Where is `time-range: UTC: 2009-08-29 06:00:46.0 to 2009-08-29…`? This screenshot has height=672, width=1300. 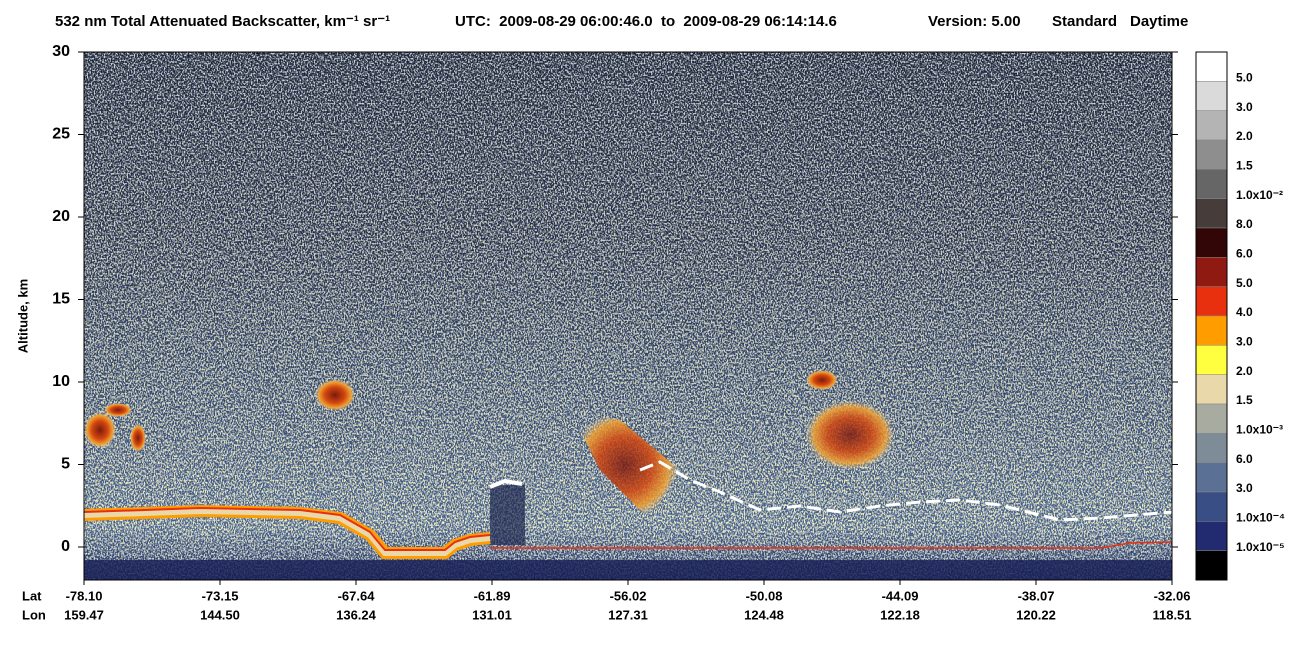 time-range: UTC: 2009-08-29 06:00:46.0 to 2009-08-29… is located at coordinates (646, 21).